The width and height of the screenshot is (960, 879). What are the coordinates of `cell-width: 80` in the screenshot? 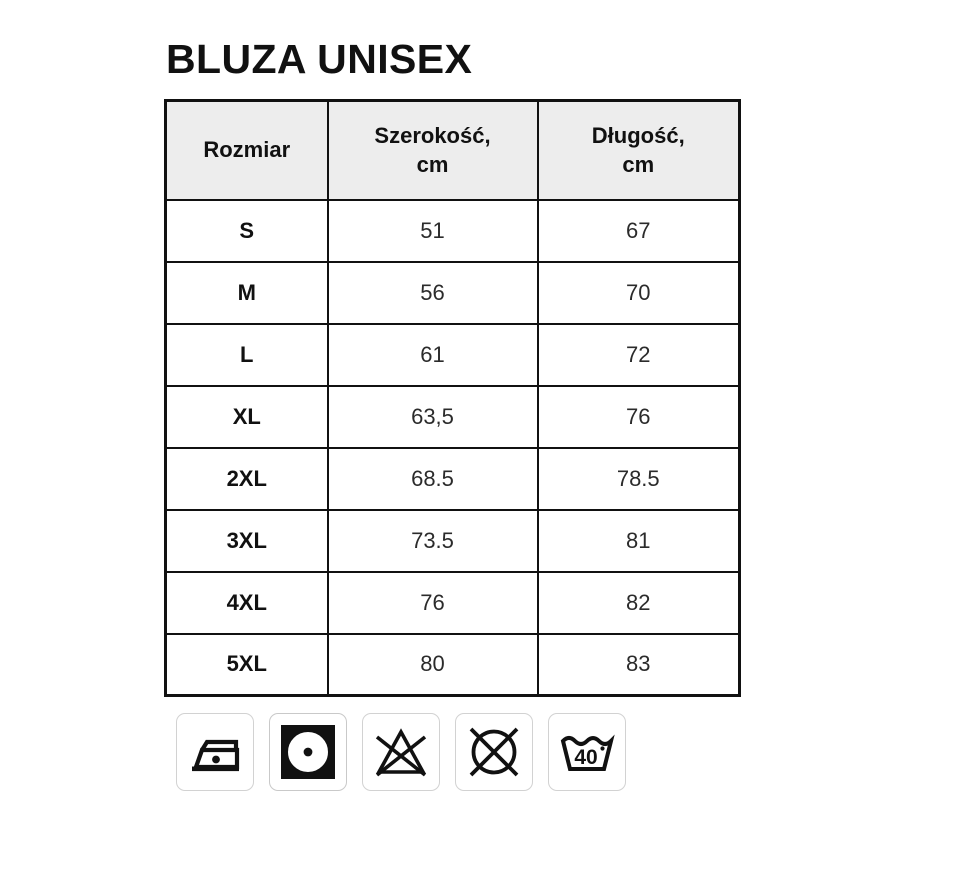 It's located at (432, 664).